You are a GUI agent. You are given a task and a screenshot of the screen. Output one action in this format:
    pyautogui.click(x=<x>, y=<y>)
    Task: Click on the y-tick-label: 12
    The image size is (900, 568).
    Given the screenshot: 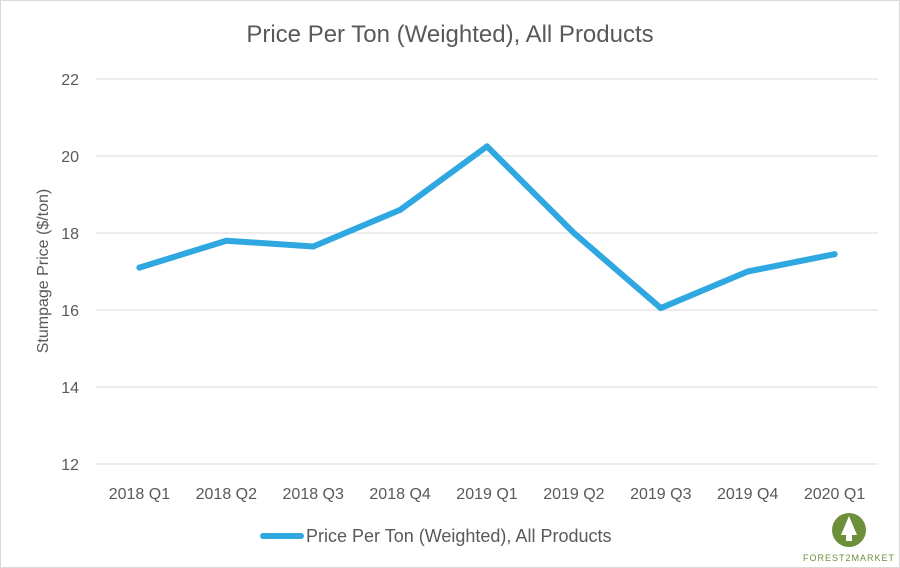 What is the action you would take?
    pyautogui.click(x=70, y=465)
    